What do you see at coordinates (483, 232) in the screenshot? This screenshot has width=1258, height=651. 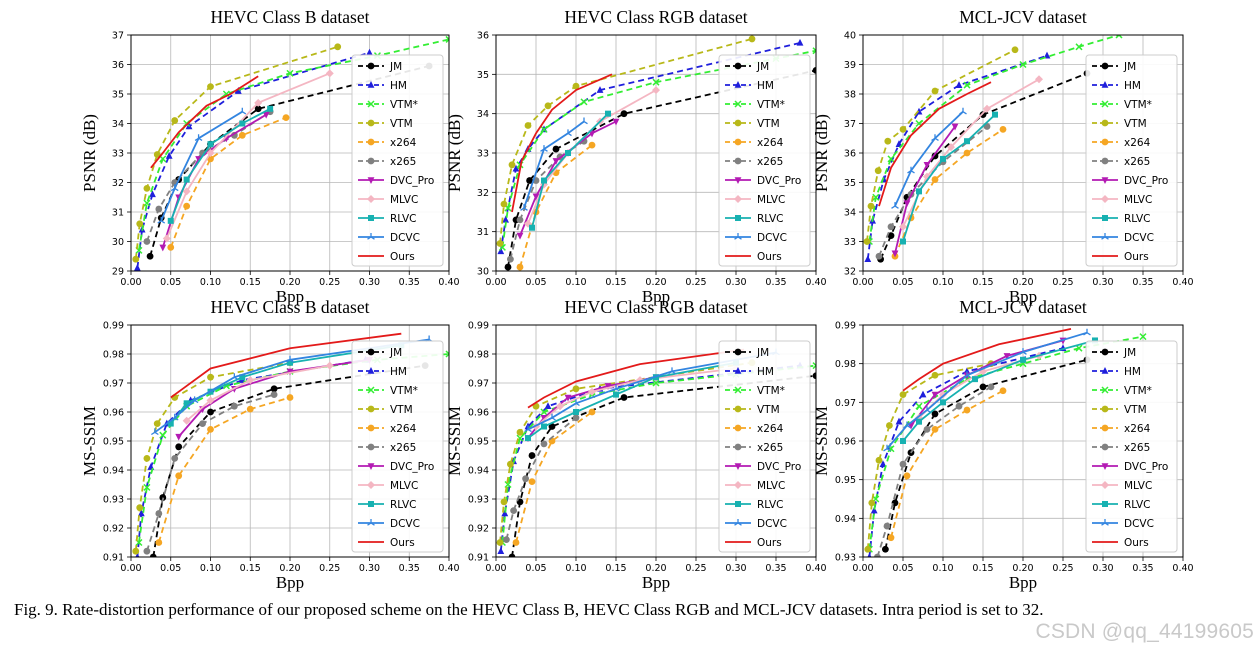 I see `y-tick-label: 31` at bounding box center [483, 232].